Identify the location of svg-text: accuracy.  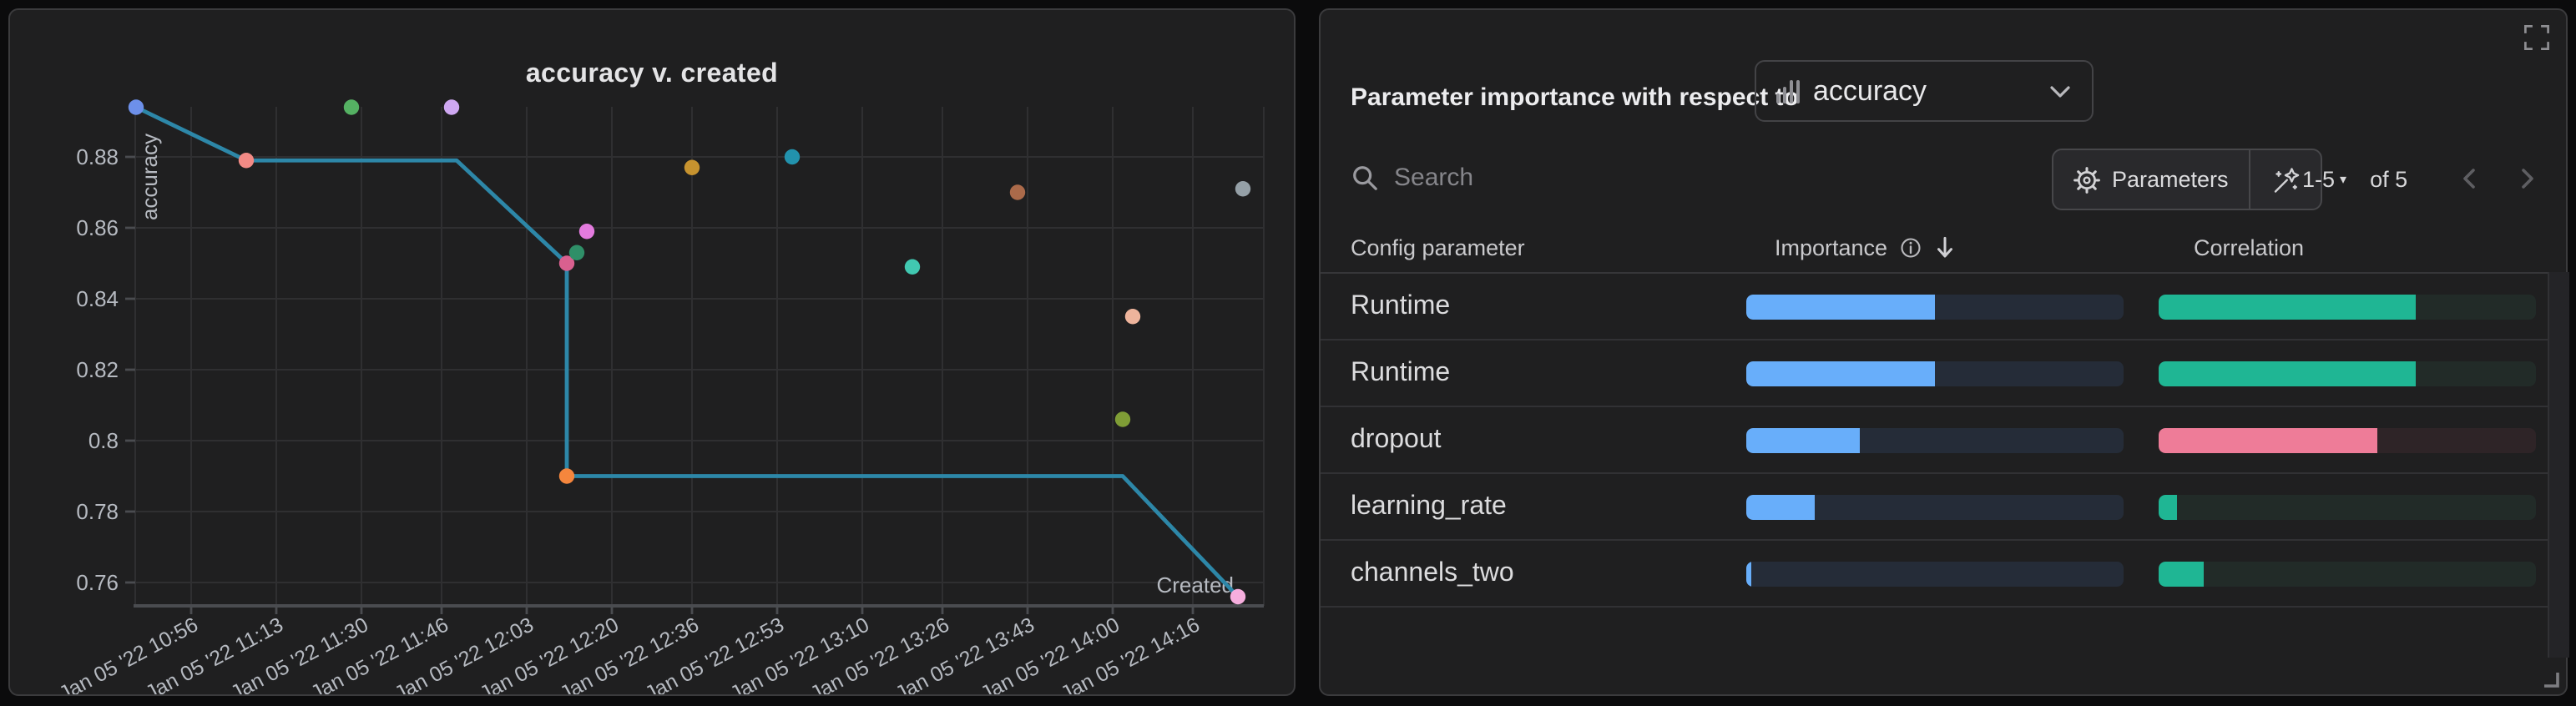
(149, 177).